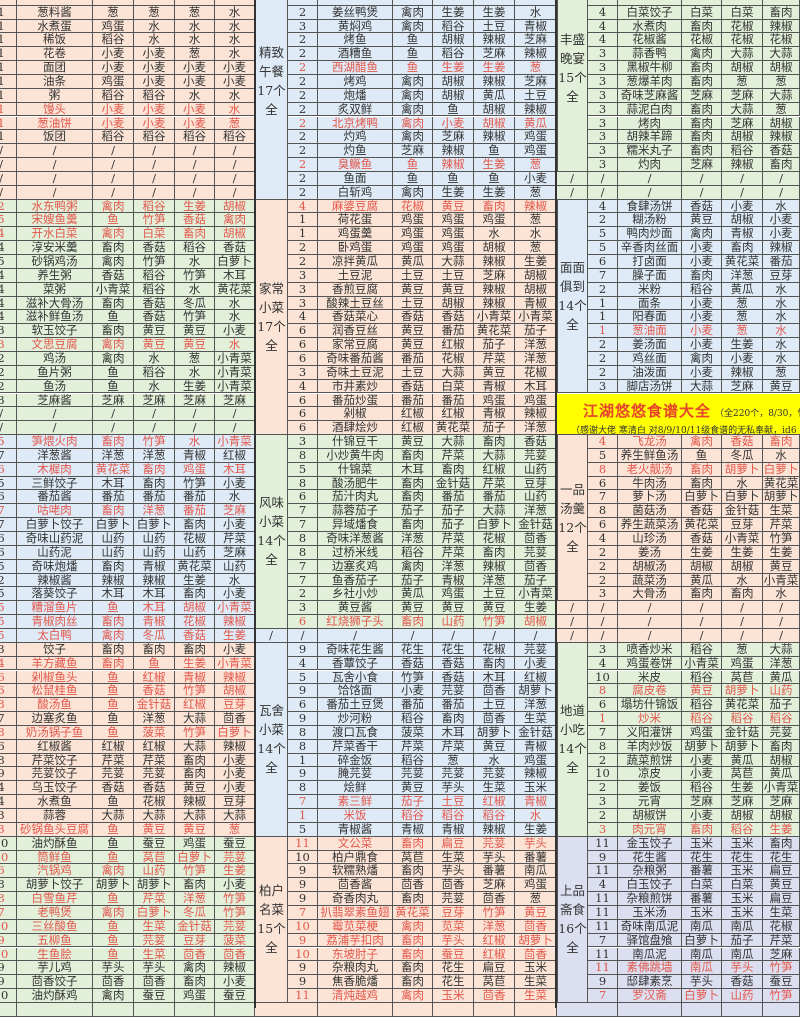 The height and width of the screenshot is (1017, 800). What do you see at coordinates (572, 739) in the screenshot?
I see `category-label: 地道小吃14个全` at bounding box center [572, 739].